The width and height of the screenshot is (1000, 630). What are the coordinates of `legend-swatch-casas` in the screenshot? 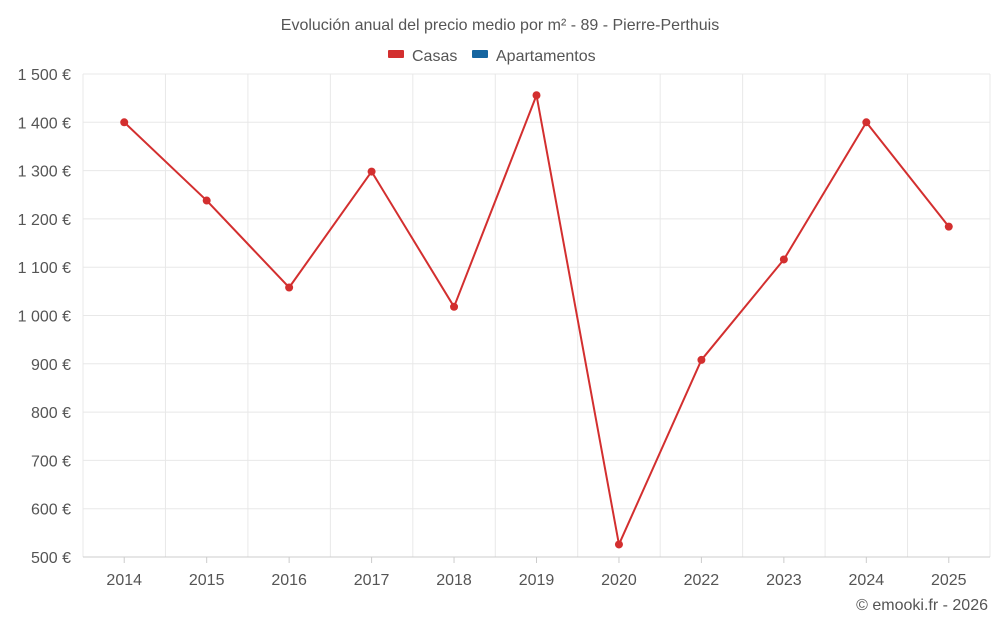 It's located at (396, 54).